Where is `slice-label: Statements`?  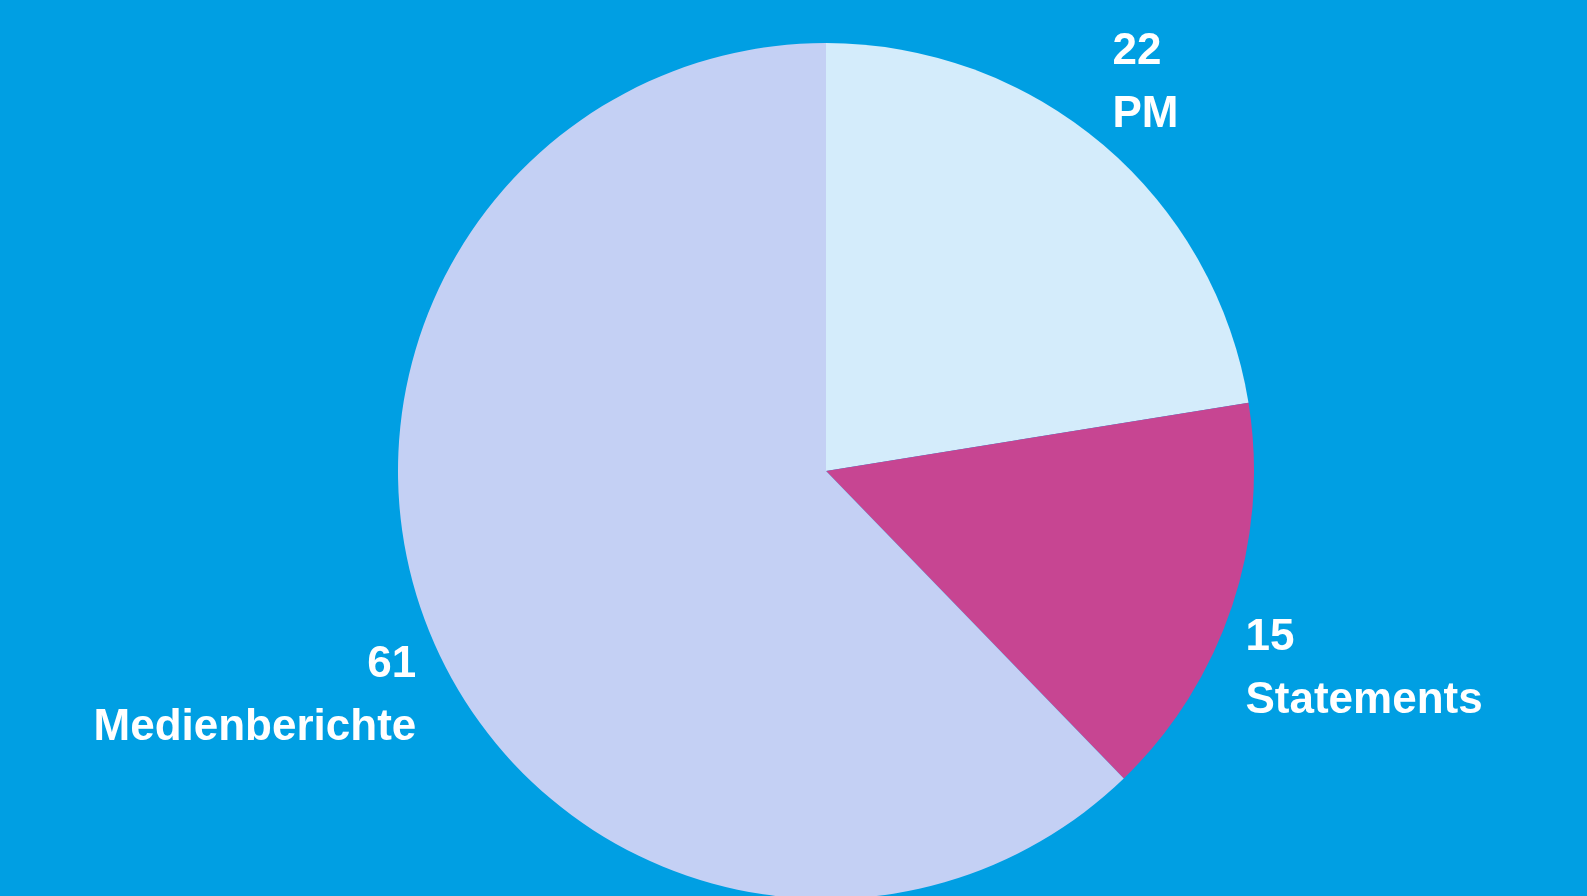 slice-label: Statements is located at coordinates (1364, 698).